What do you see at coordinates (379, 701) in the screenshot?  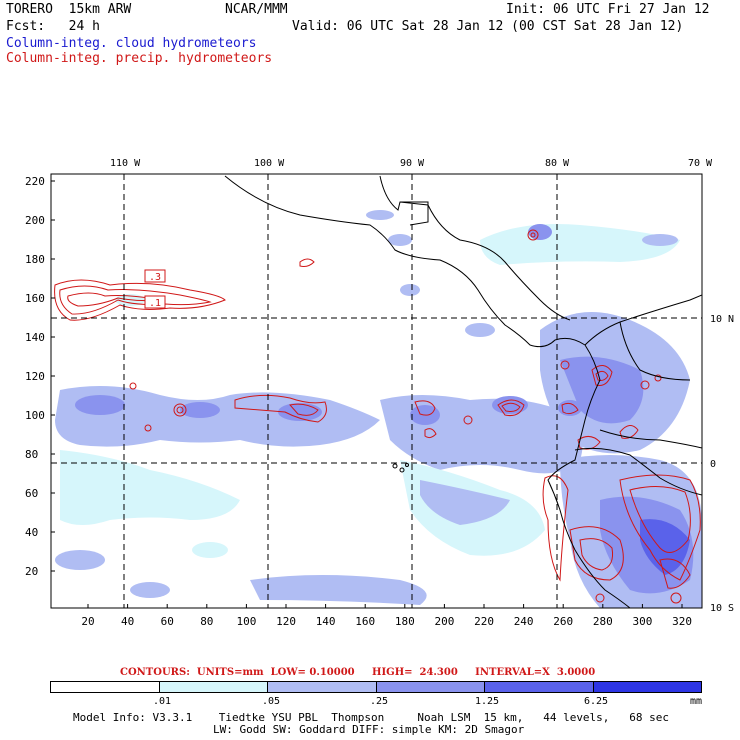 I see `legend-label-2: .25` at bounding box center [379, 701].